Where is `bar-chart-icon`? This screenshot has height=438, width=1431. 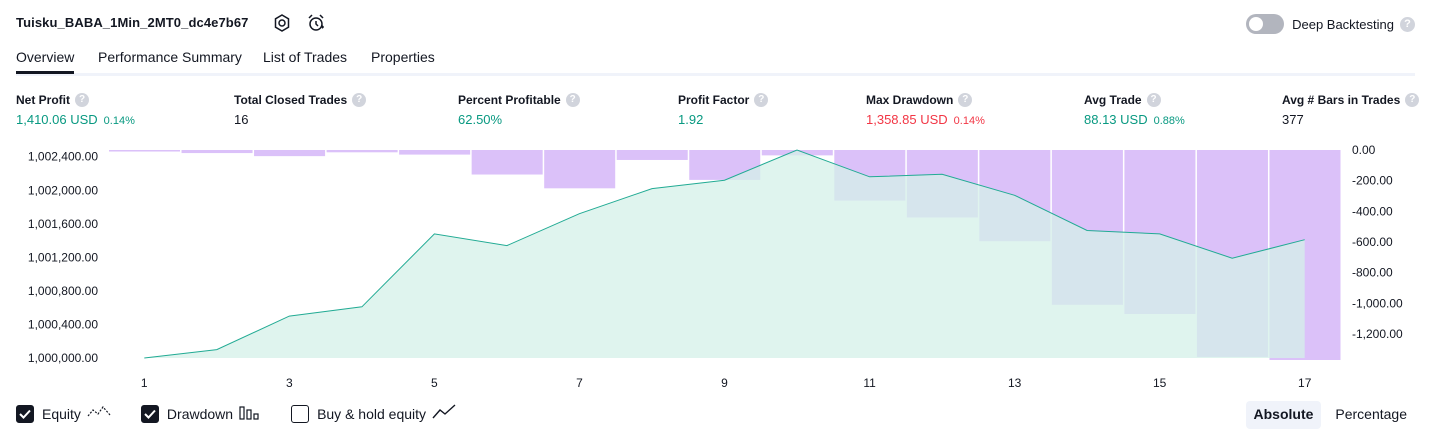 bar-chart-icon is located at coordinates (250, 414).